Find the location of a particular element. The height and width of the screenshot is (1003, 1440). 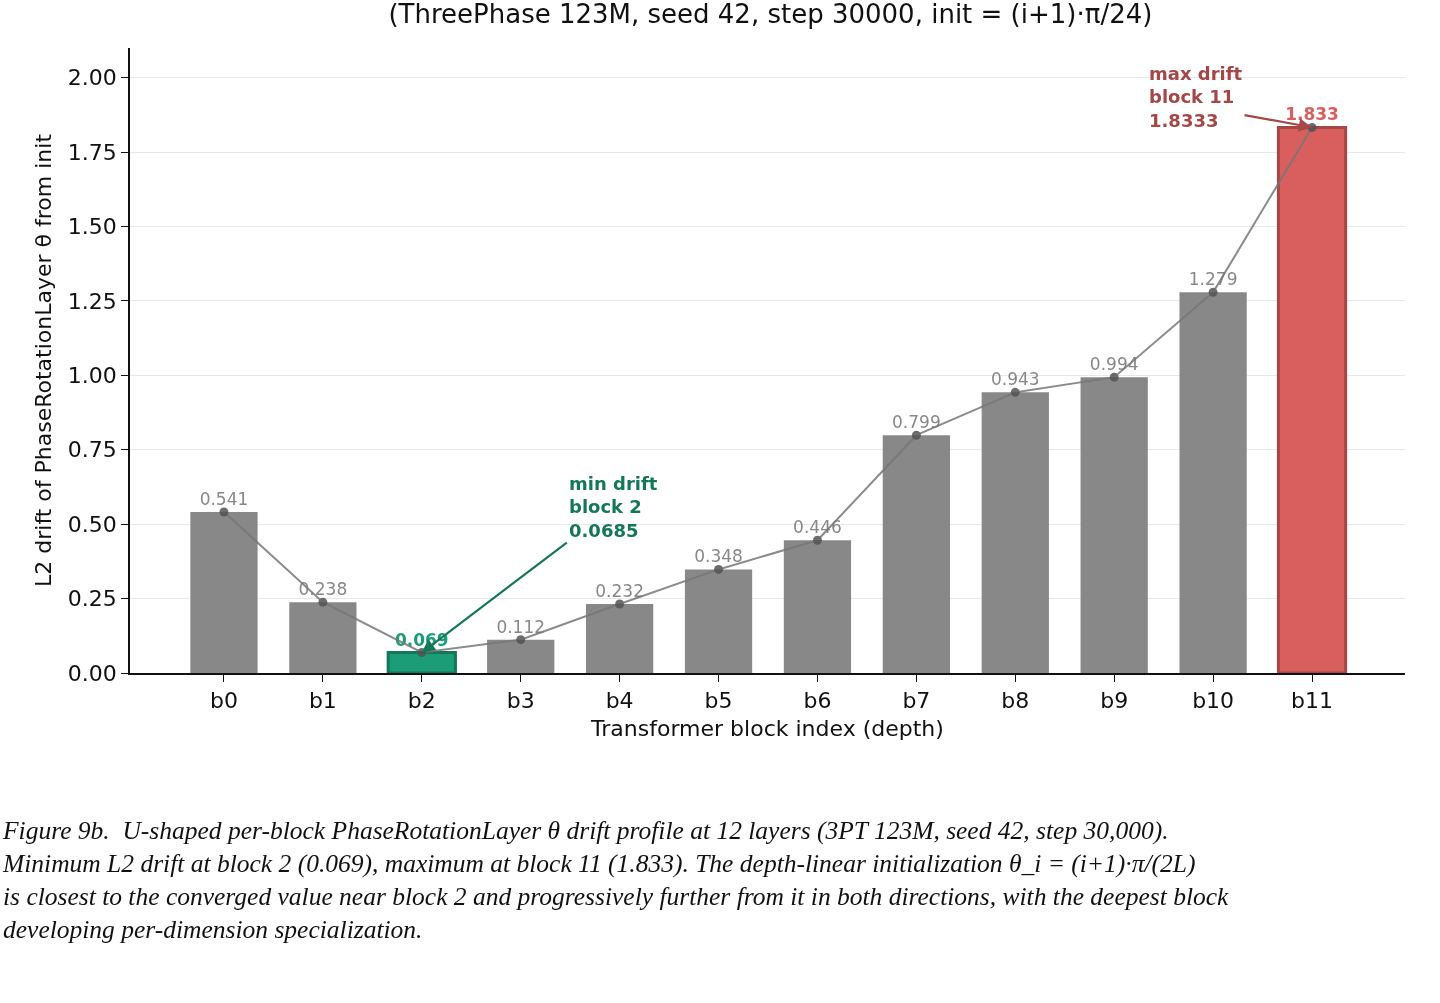

x-tick-label: b8 is located at coordinates (1015, 701).